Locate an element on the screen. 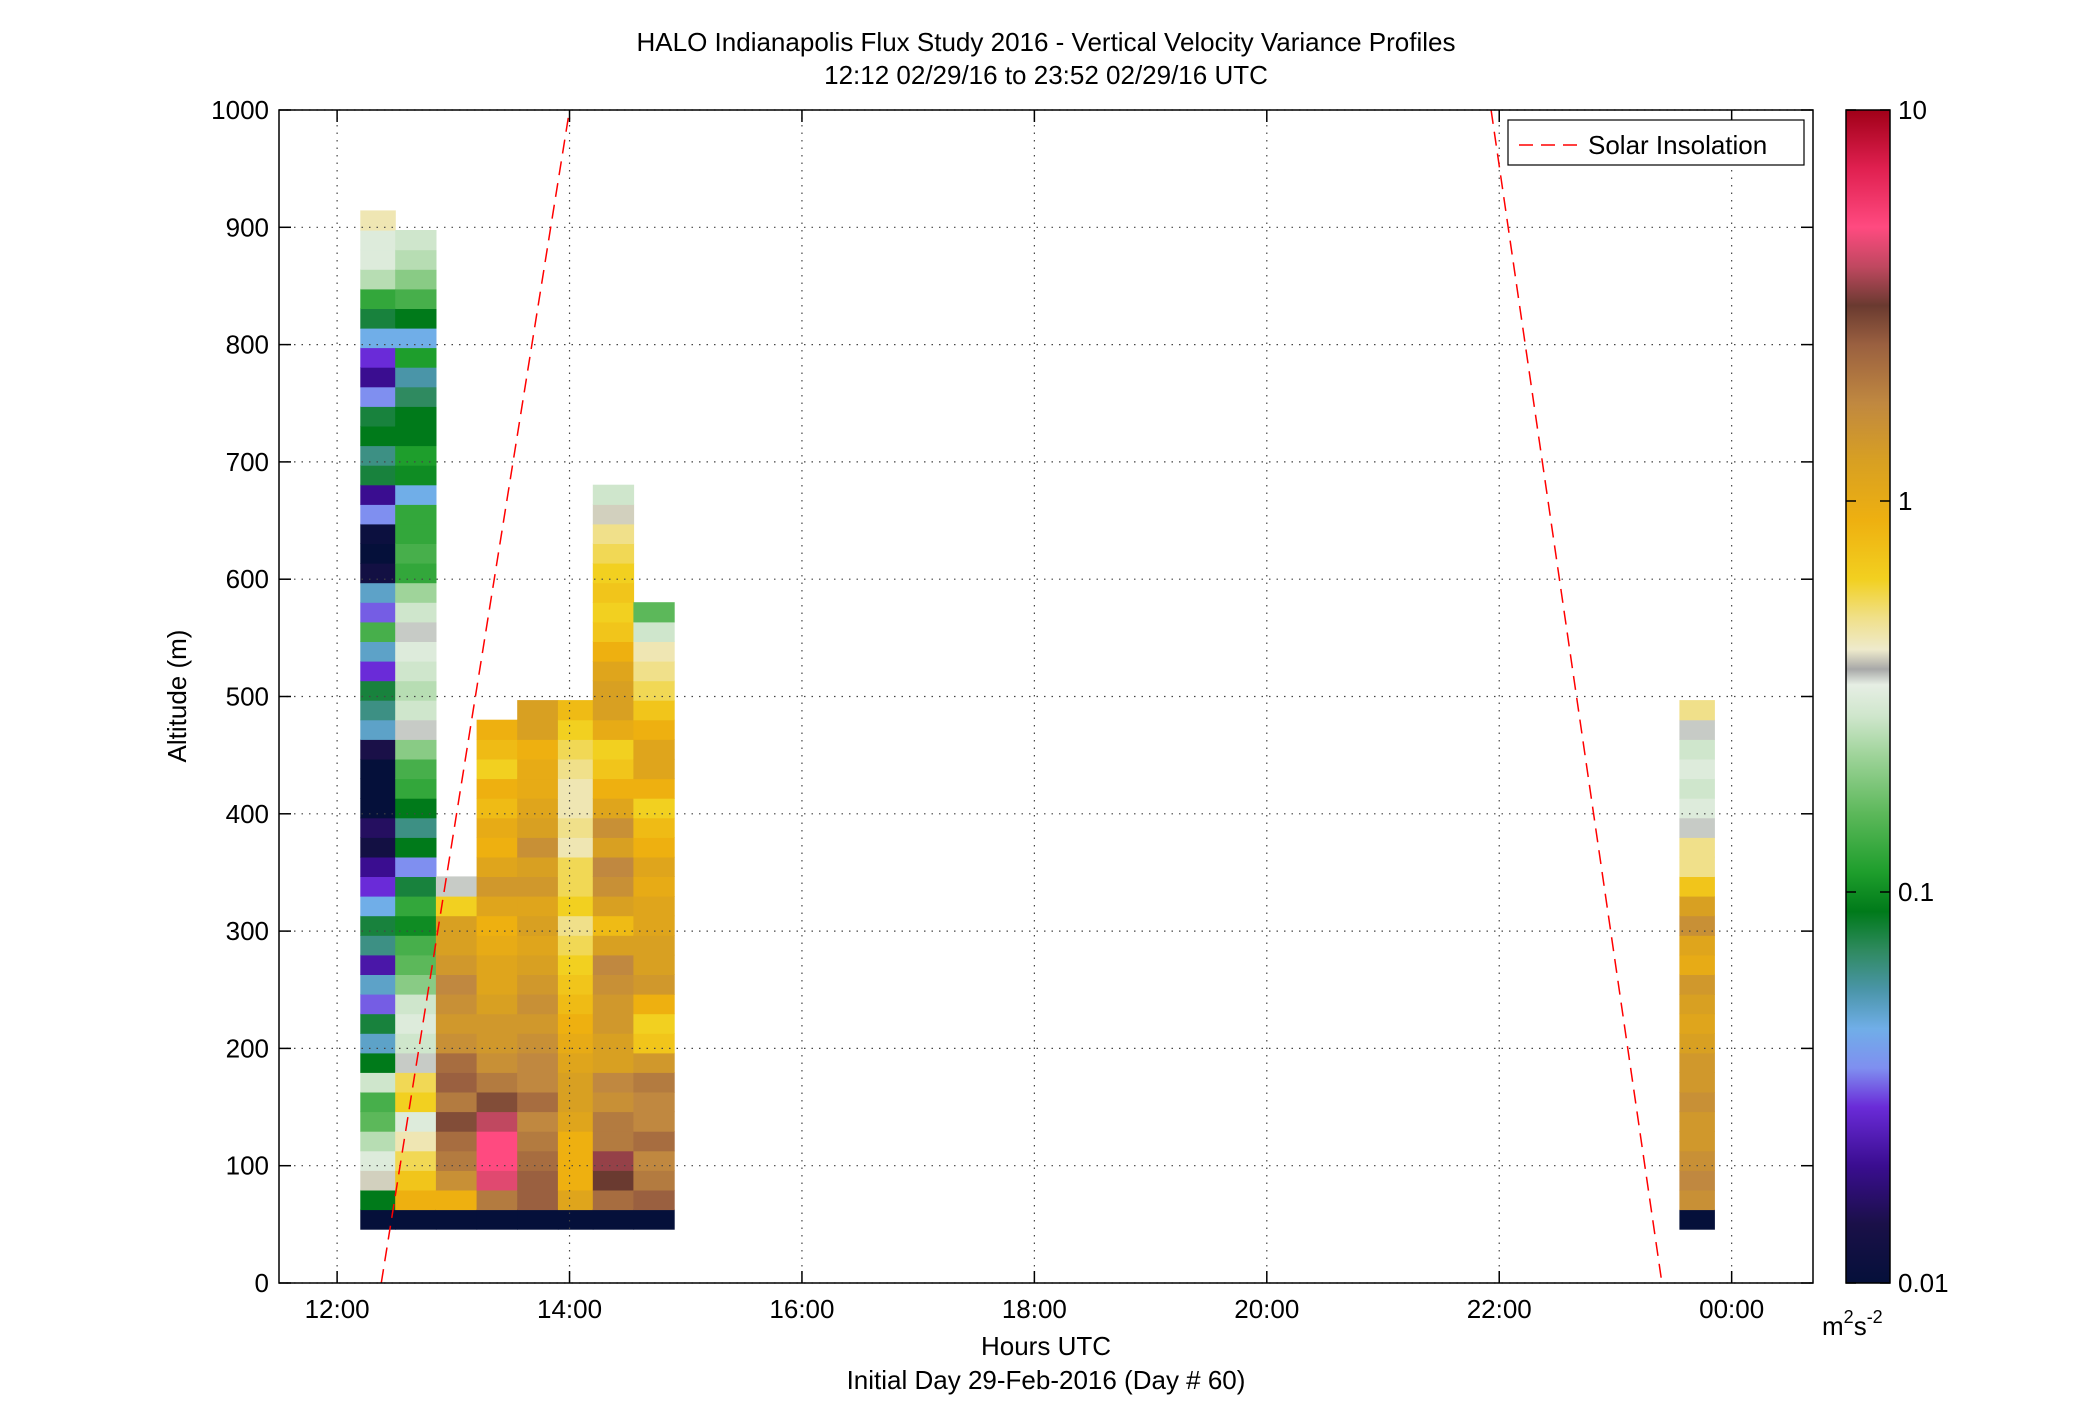 The image size is (2098, 1425). colorbar-unit-base: m is located at coordinates (1833, 1326).